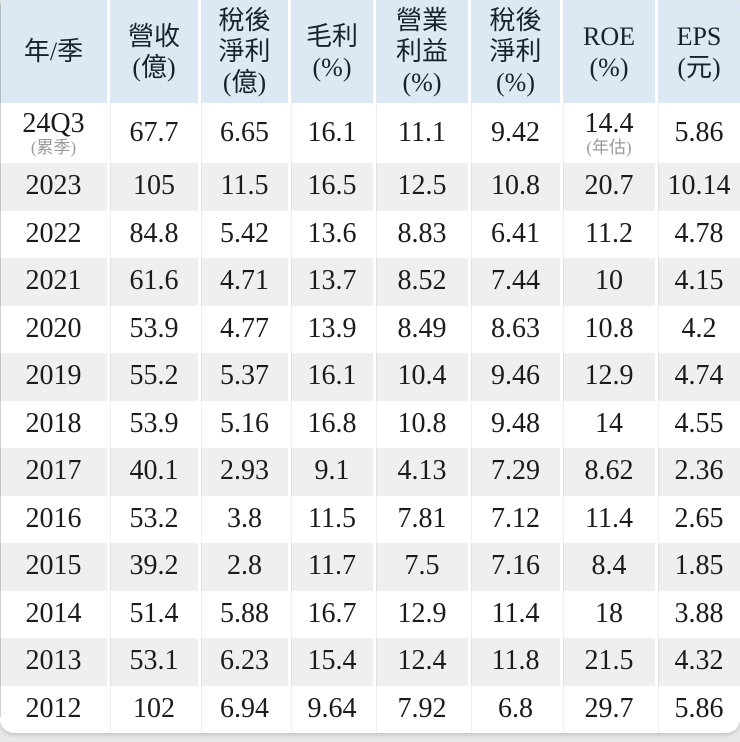  What do you see at coordinates (154, 708) in the screenshot?
I see `cell-value: 102` at bounding box center [154, 708].